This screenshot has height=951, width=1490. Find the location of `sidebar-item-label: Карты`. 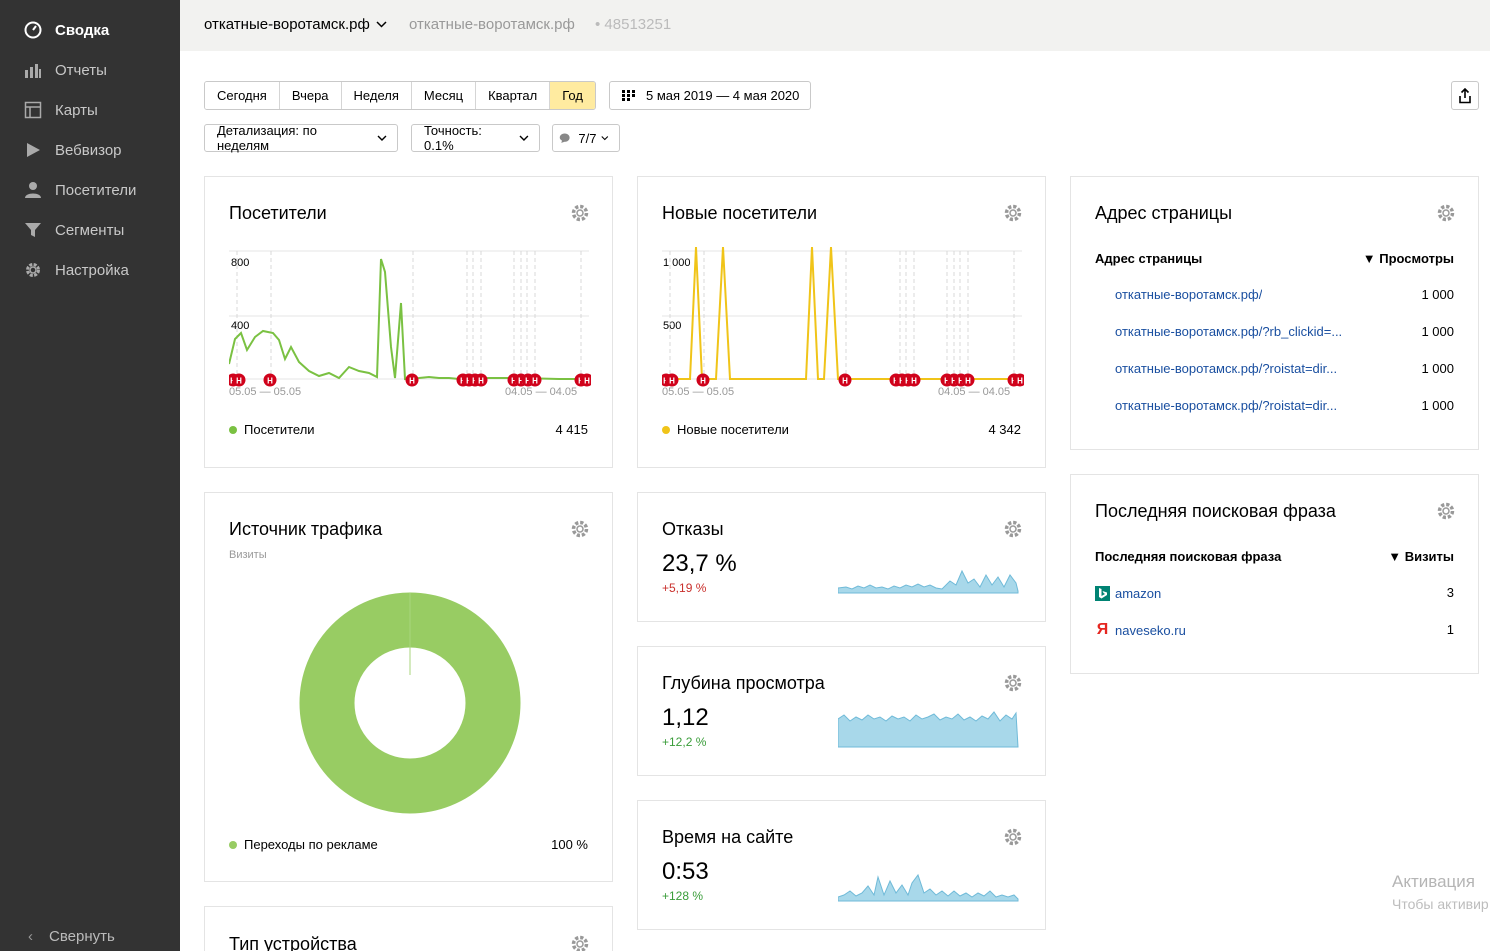

sidebar-item-label: Карты is located at coordinates (76, 110).